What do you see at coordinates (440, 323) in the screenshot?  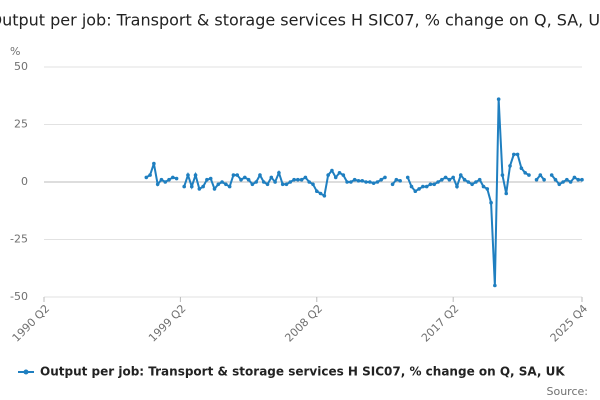 I see `x-tick-label: 2017 Q2` at bounding box center [440, 323].